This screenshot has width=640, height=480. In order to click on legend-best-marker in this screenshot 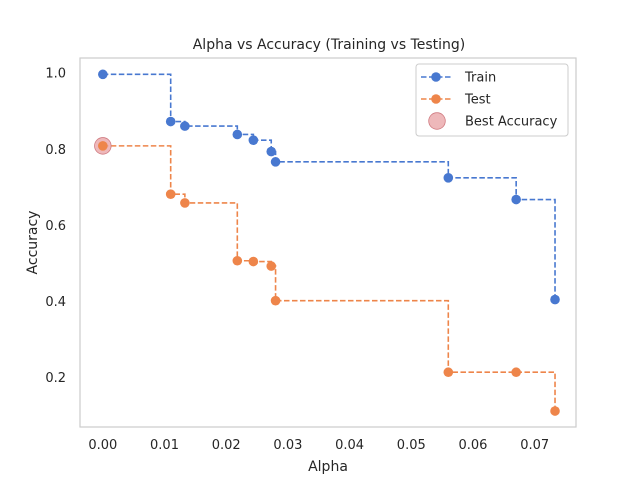, I will do `click(437, 121)`.